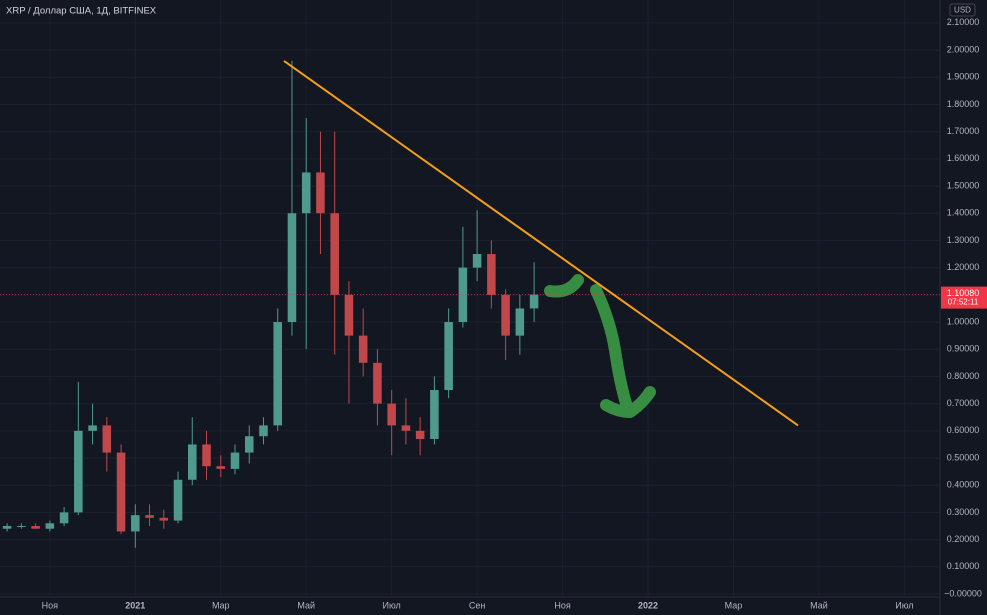  Describe the element at coordinates (963, 485) in the screenshot. I see `y-tick-label: 0.40000` at that location.